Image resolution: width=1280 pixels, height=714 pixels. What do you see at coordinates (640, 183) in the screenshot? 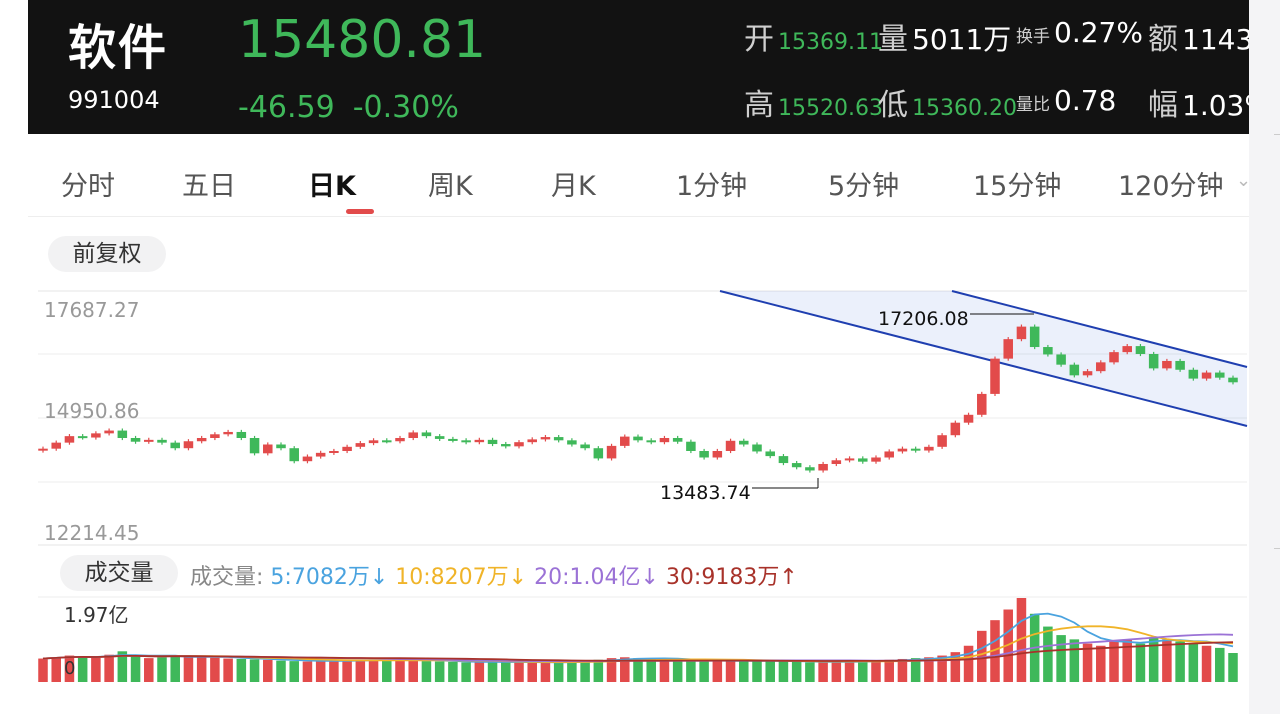
I see `period-tabs: 分时 五日 日K 周K 月K 1分钟 5分钟 15分钟 120分钟 ⌄` at bounding box center [640, 183].